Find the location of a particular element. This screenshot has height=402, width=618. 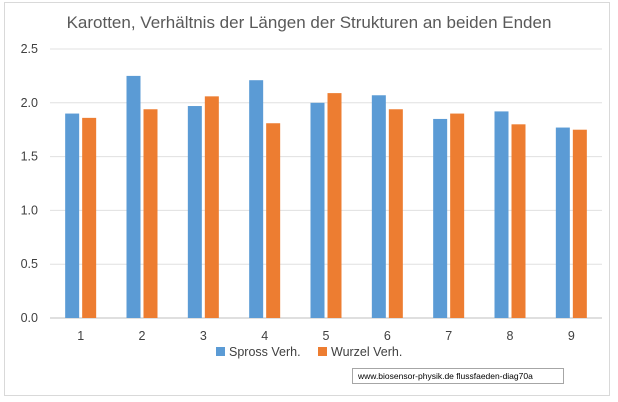

y-tick-label: 0.0 is located at coordinates (29, 318).